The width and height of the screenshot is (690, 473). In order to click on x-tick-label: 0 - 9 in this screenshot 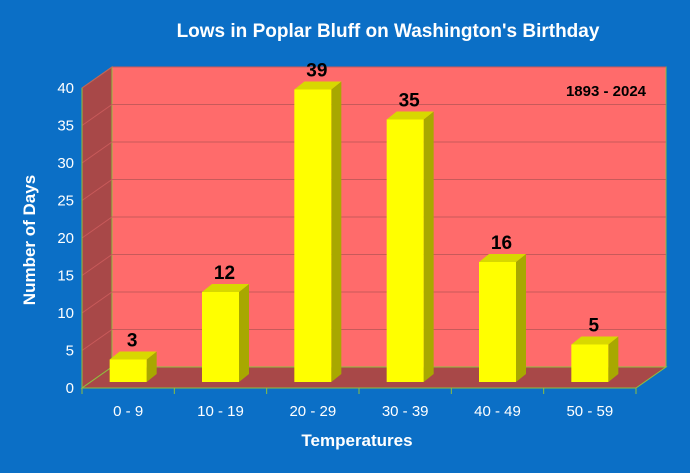, I will do `click(128, 411)`.